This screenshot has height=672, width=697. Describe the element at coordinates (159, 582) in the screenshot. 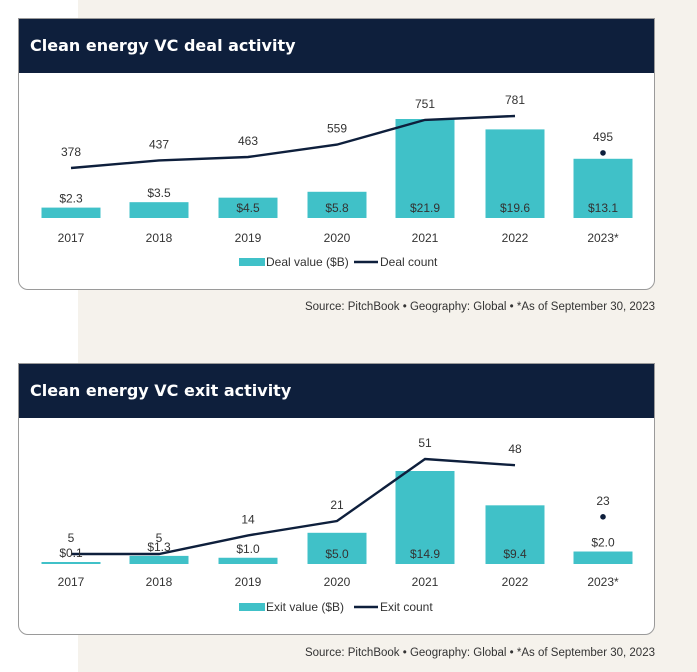

I see `exit-x-tick-label: 2018` at that location.